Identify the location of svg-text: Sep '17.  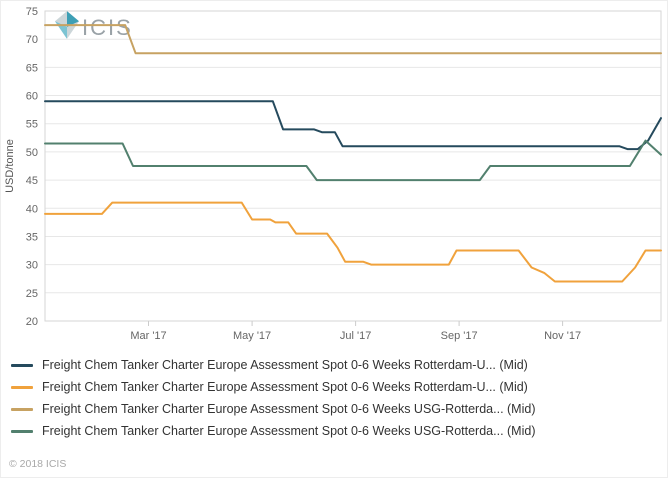
(459, 336).